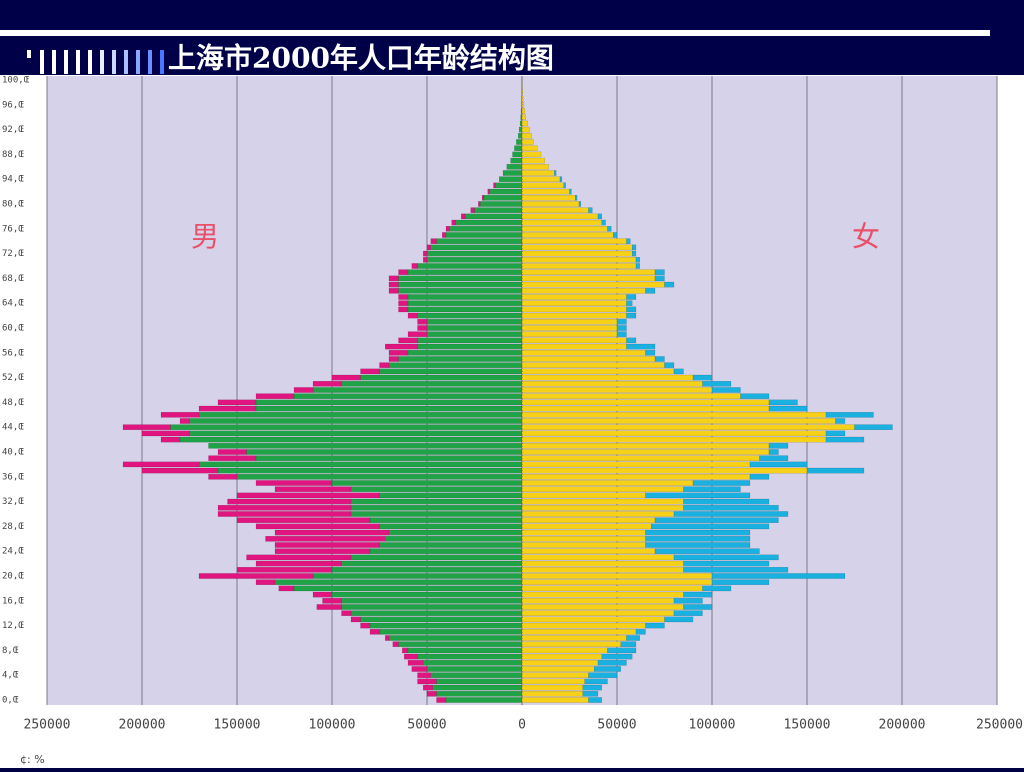  I want to click on y-tick-label: 52,Œ, so click(13, 378).